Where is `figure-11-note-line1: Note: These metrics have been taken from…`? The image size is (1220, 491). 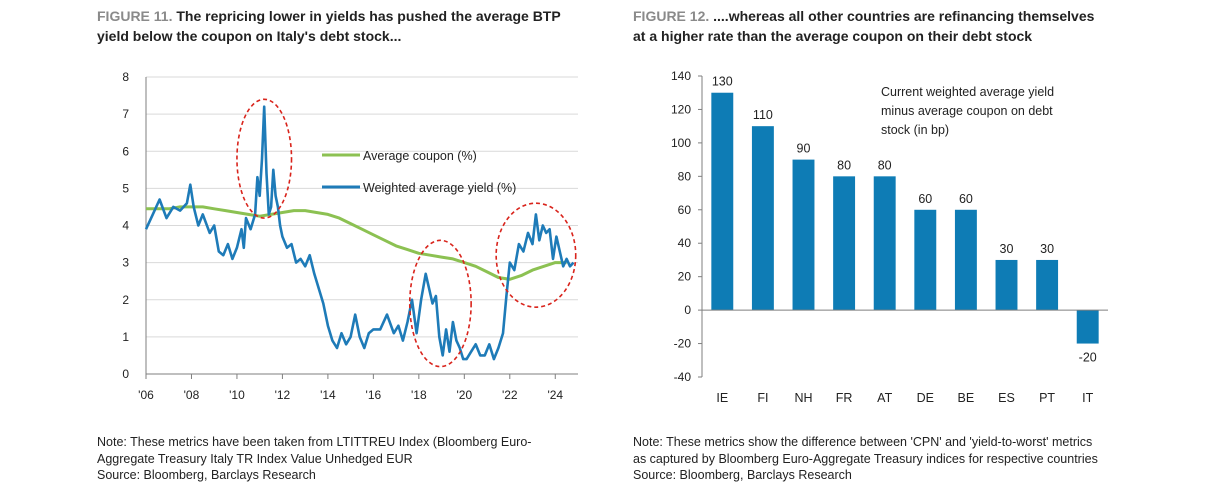 figure-11-note-line1: Note: These metrics have been taken from… is located at coordinates (314, 442).